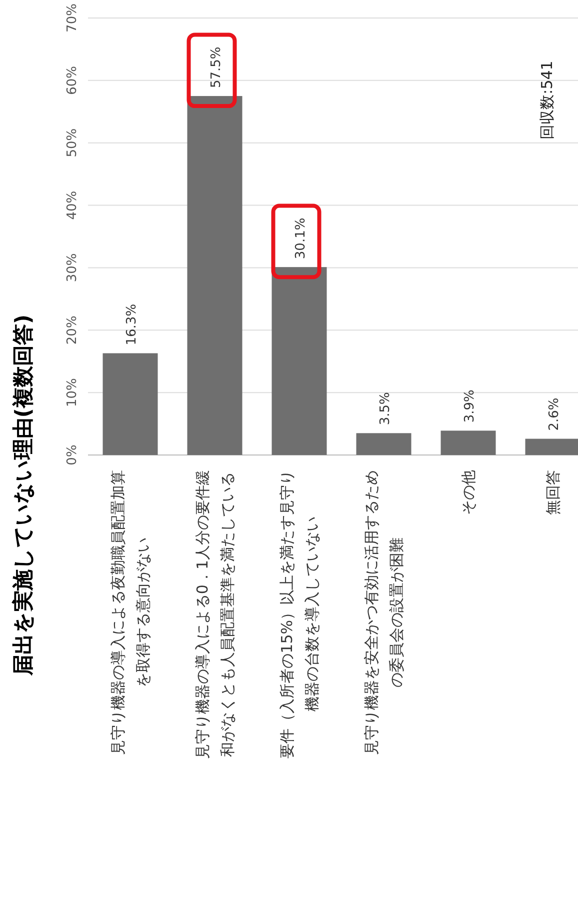 The width and height of the screenshot is (578, 909). I want to click on data-label: 16.3%, so click(132, 325).